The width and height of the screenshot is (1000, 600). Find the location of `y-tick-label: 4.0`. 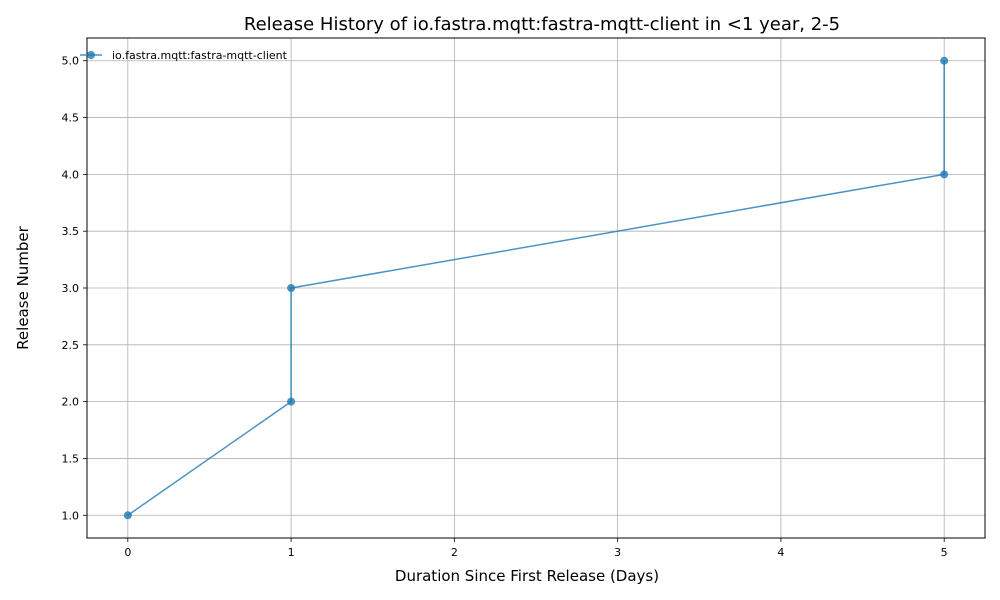

y-tick-label: 4.0 is located at coordinates (71, 174).